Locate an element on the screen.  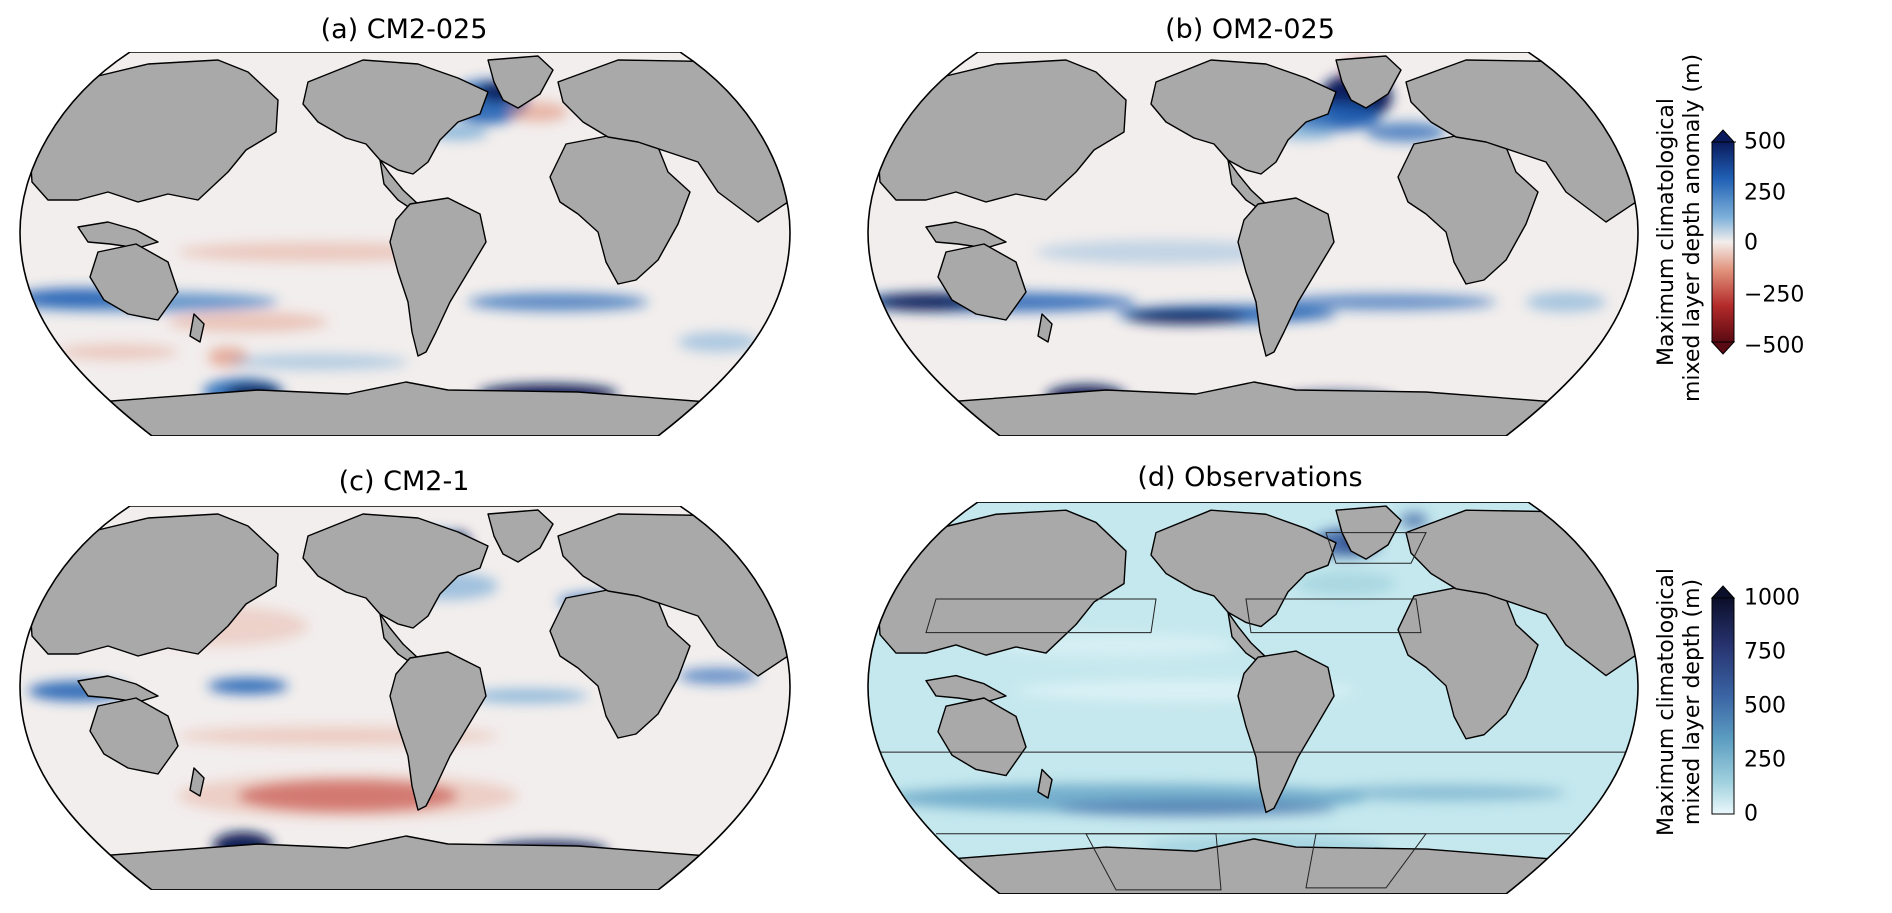
anomaly-colorbar-extend-min is located at coordinates (1723, 348).